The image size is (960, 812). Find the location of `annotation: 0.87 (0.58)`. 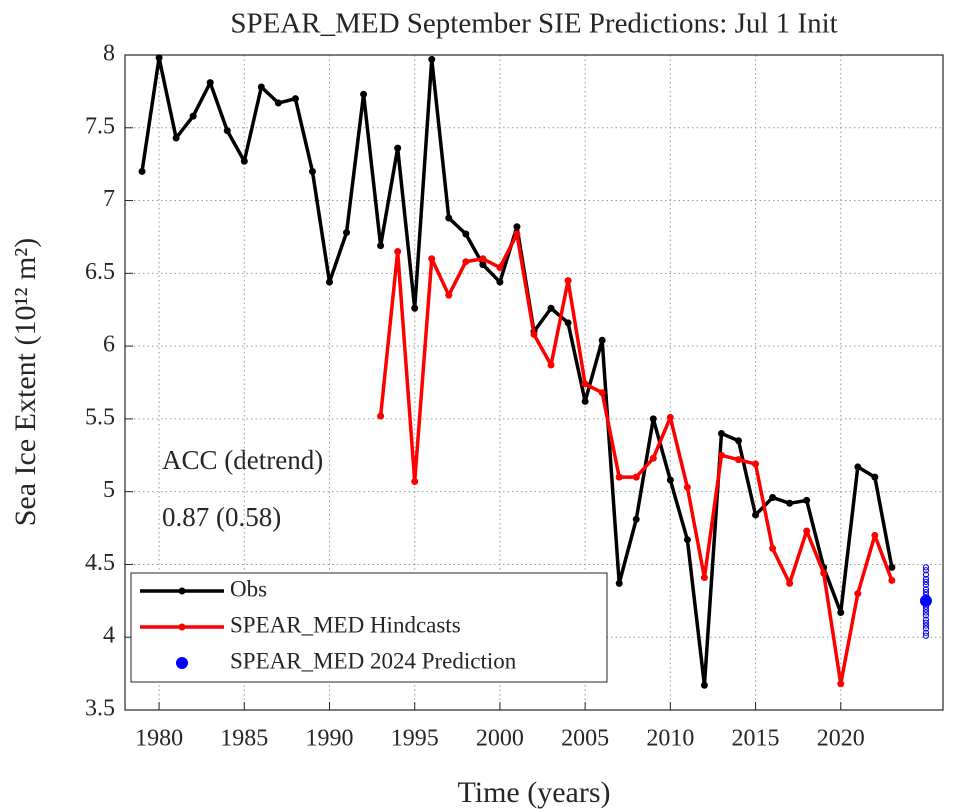

annotation: 0.87 (0.58) is located at coordinates (221, 517).